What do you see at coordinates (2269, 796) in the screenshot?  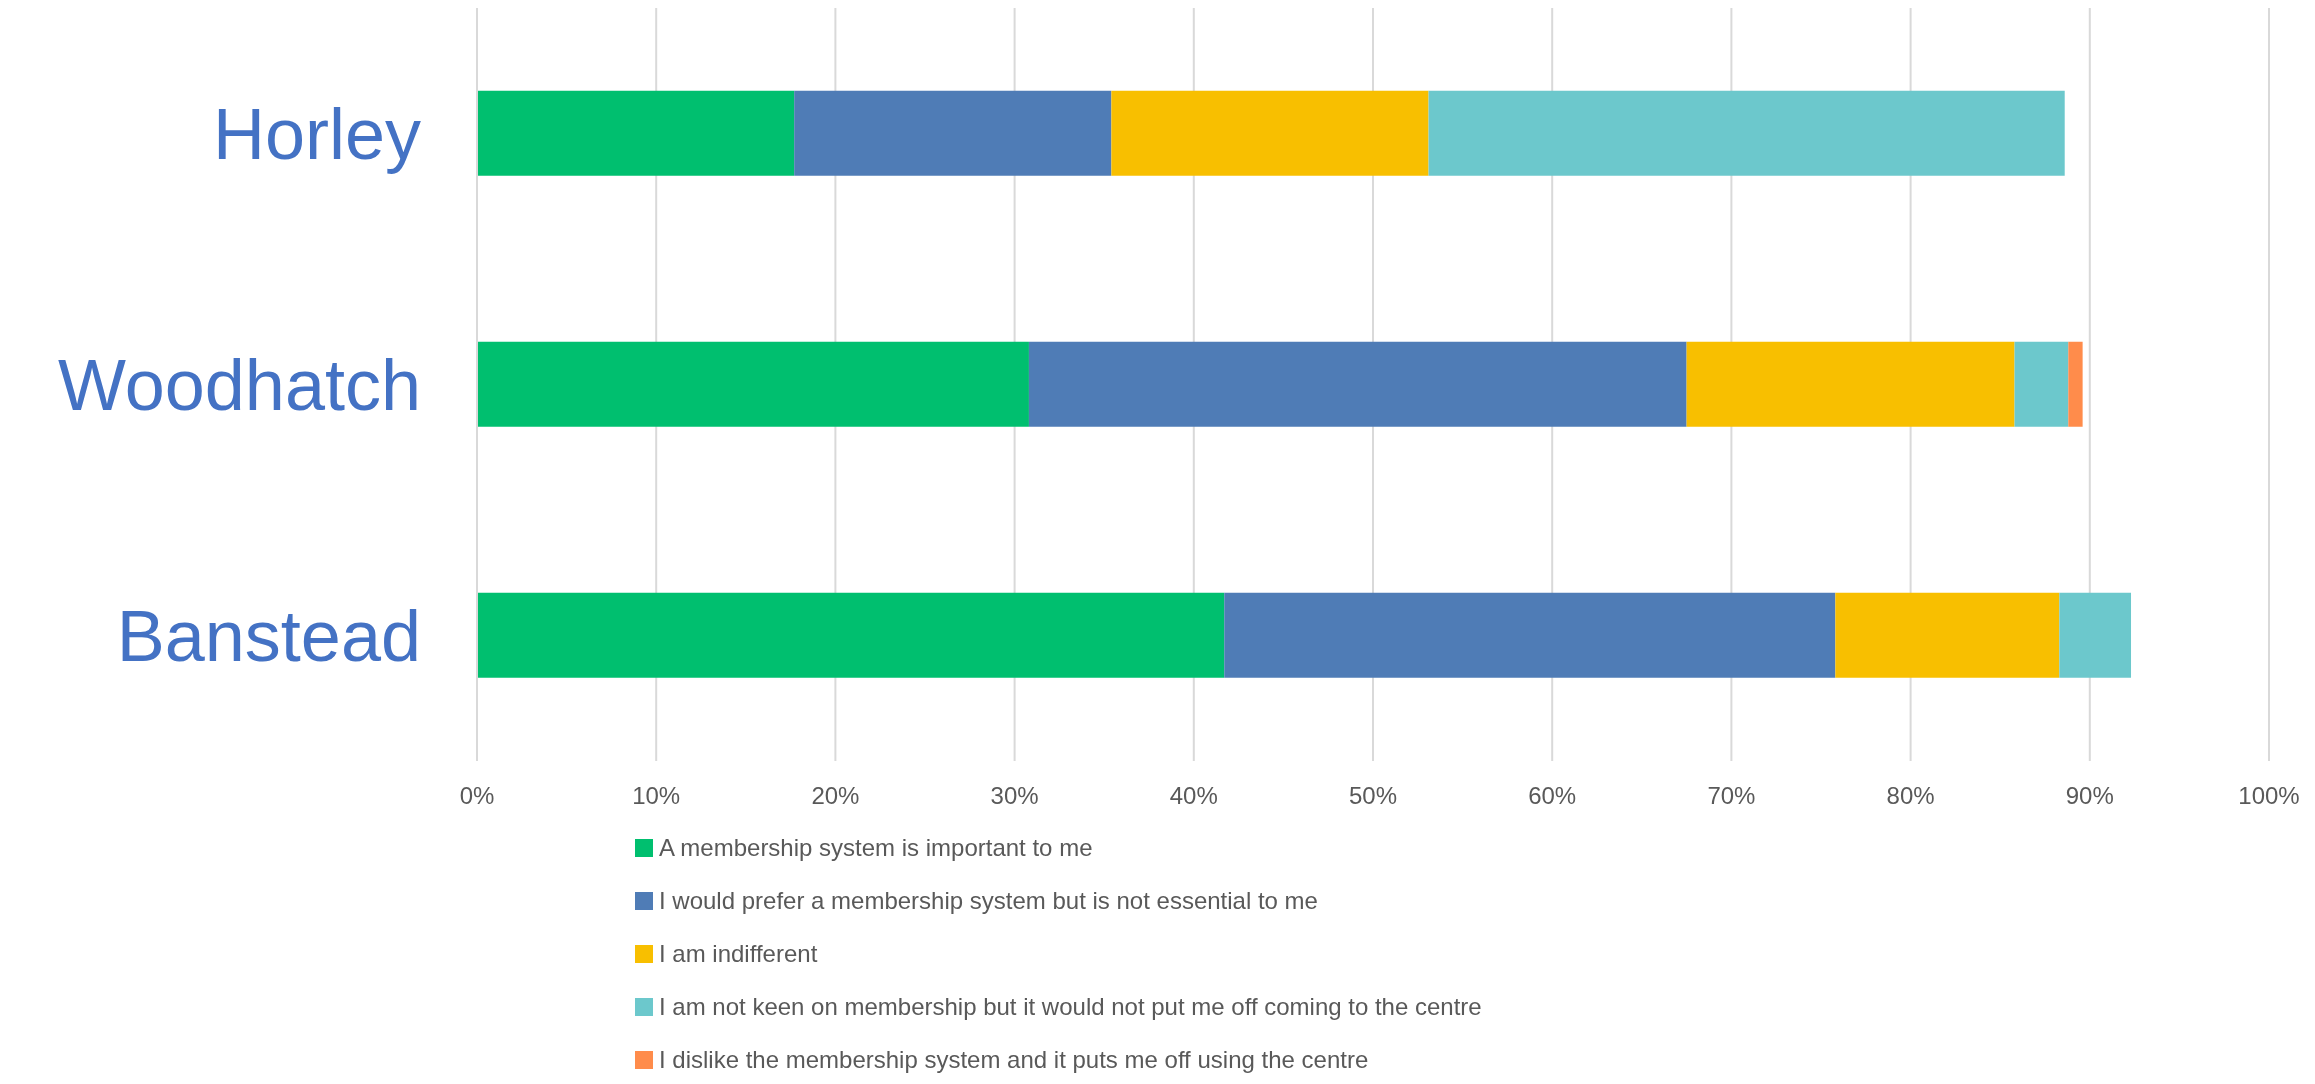 I see `x-tick-label: 100%` at bounding box center [2269, 796].